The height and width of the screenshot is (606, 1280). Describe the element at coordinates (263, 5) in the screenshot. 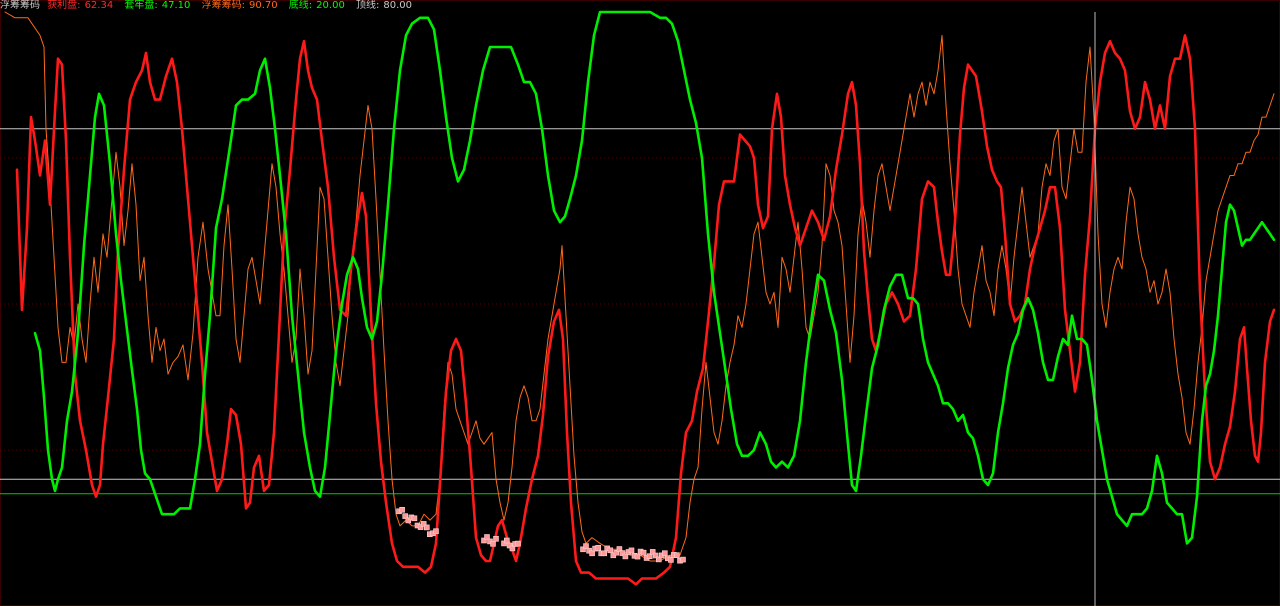

I see `legend-float-value: 90.70` at that location.